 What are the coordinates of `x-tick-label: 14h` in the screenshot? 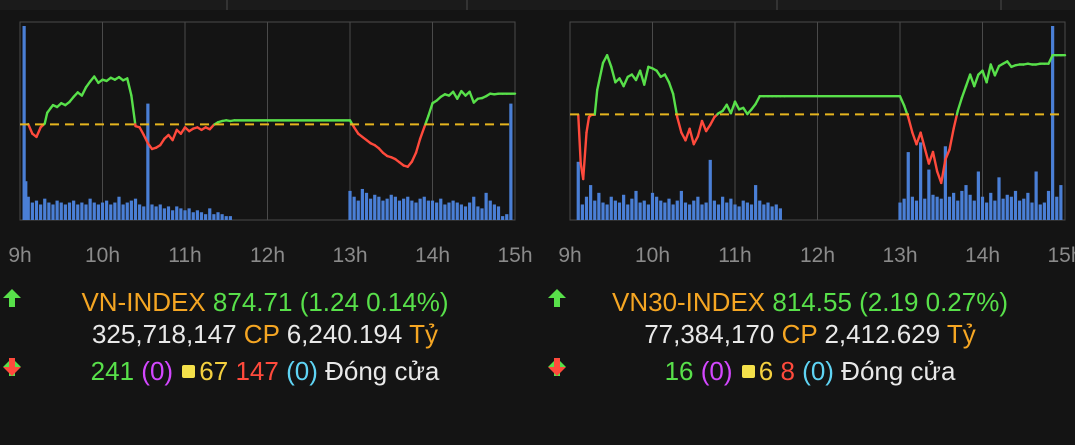 It's located at (982, 255).